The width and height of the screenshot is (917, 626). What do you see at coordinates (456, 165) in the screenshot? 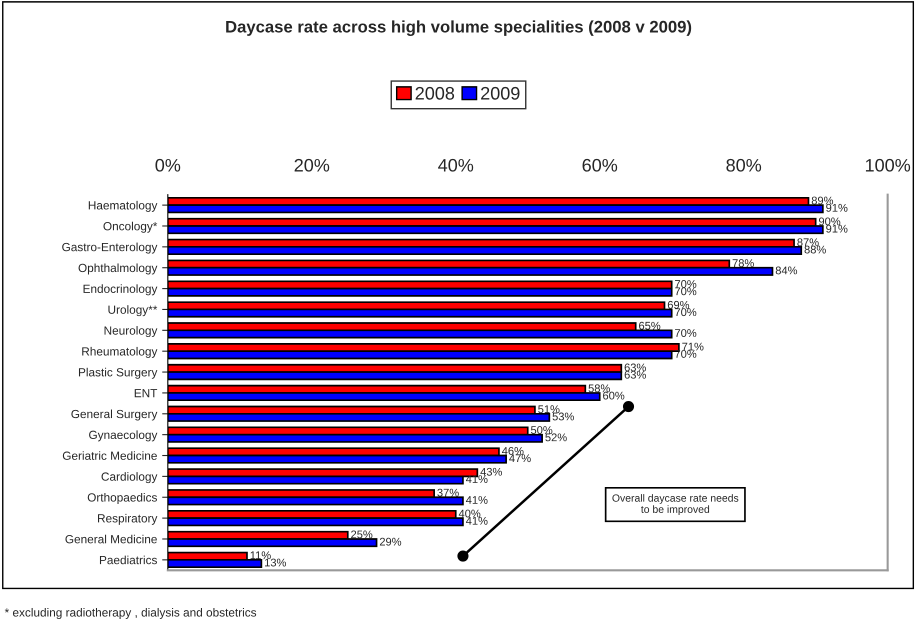
I see `x-tick-label: 40%` at bounding box center [456, 165].